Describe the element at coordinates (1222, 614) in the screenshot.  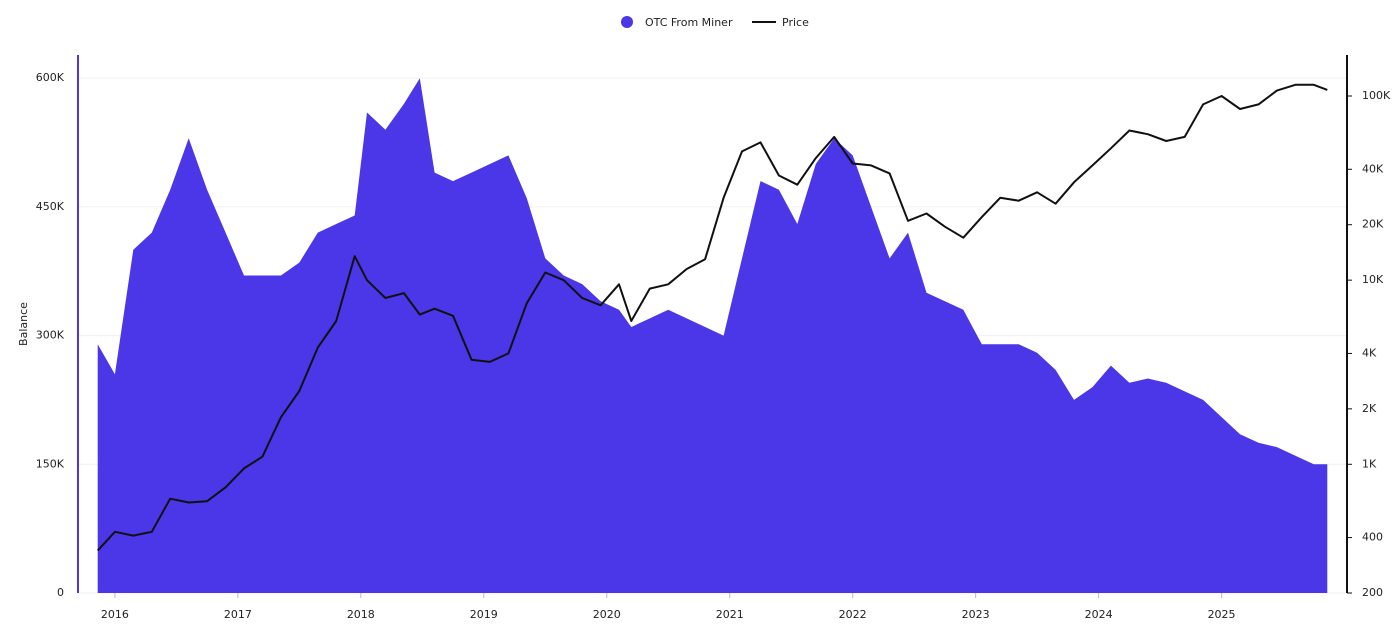
I see `x-tick-label: 2025` at that location.